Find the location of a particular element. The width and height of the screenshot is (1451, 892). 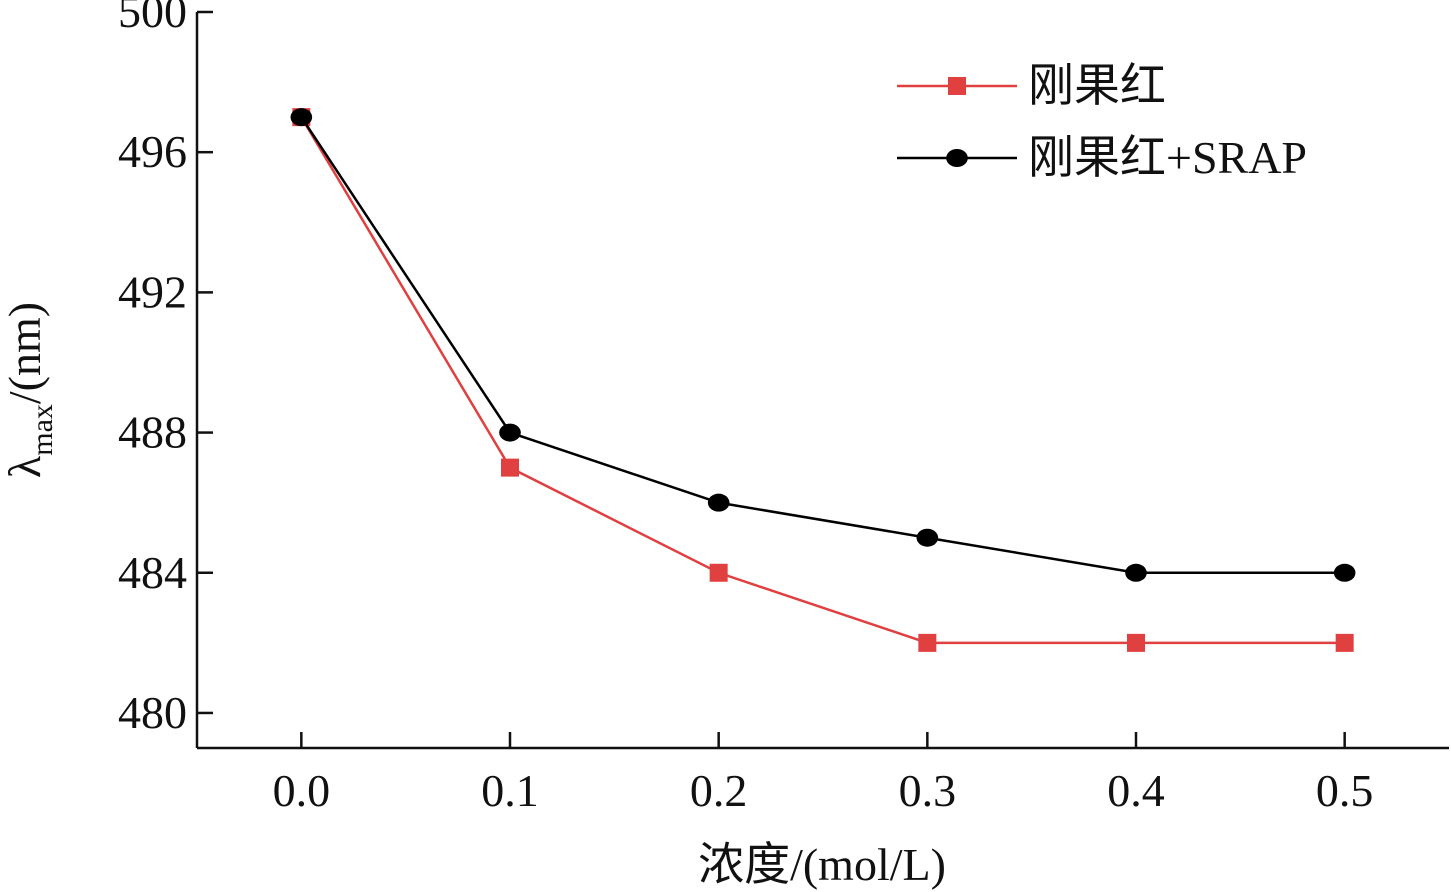

y-axis-title: λmax/(nm) is located at coordinates (29, 390).